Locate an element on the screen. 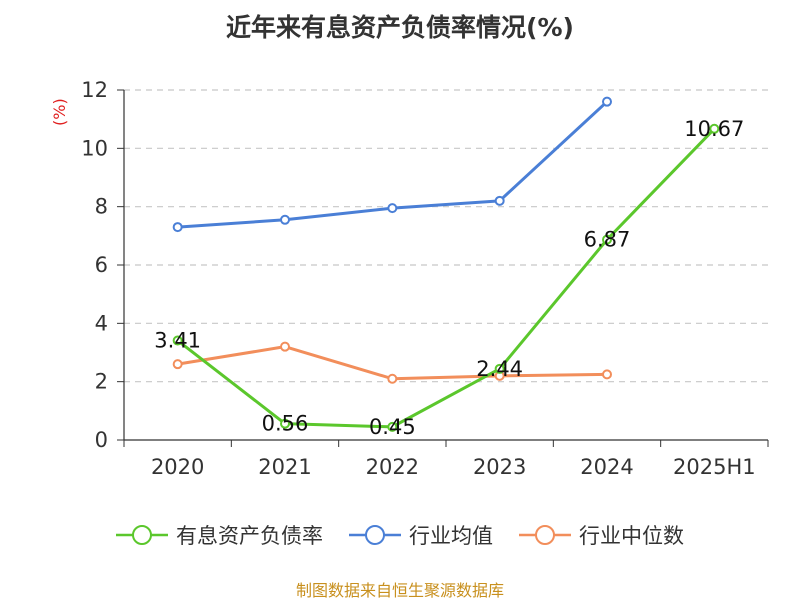 This screenshot has width=800, height=601. x-tick-label: 2020 is located at coordinates (177, 467).